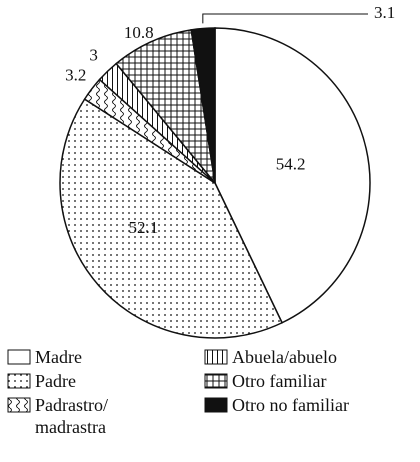 The image size is (420, 462). Describe the element at coordinates (285, 18) in the screenshot. I see `leader-line` at that location.